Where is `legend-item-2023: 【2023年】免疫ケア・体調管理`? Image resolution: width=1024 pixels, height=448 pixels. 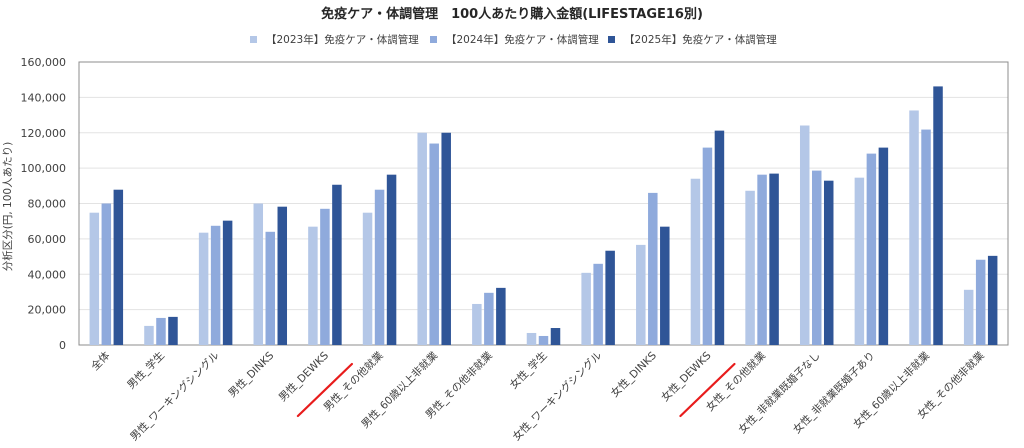
legend-item-2023: 【2023年】免疫ケア・体調管理 is located at coordinates (334, 39).